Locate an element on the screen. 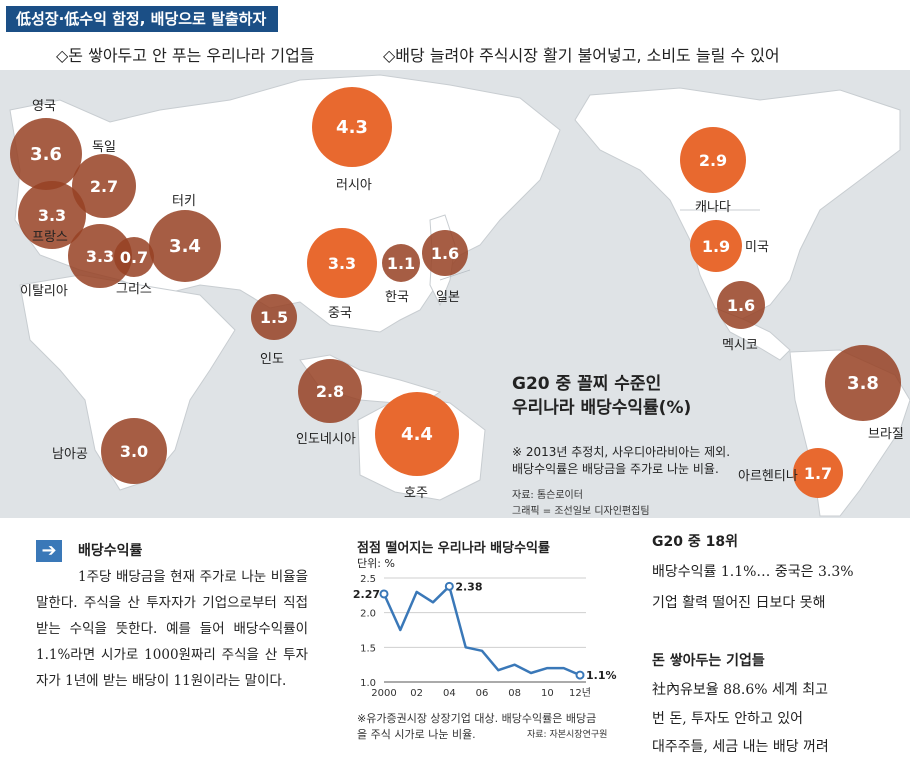  country-label: 한국 is located at coordinates (397, 297).